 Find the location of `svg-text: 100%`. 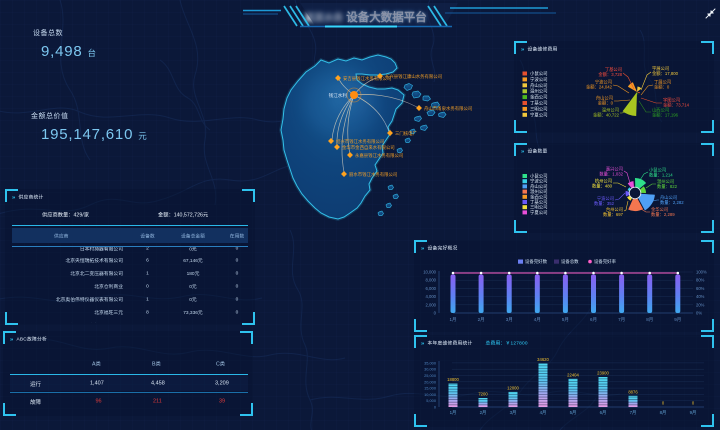

svg-text: 100% is located at coordinates (701, 272).